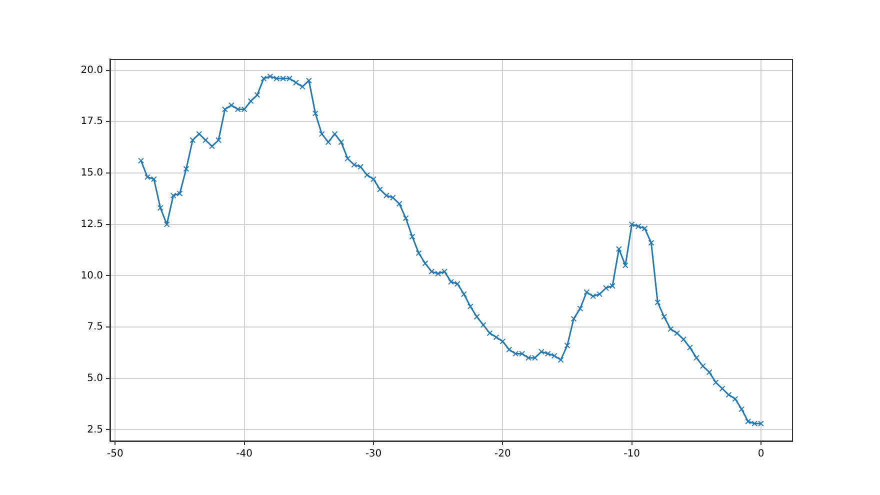  What do you see at coordinates (502, 454) in the screenshot?
I see `x-tick-label: -20` at bounding box center [502, 454].